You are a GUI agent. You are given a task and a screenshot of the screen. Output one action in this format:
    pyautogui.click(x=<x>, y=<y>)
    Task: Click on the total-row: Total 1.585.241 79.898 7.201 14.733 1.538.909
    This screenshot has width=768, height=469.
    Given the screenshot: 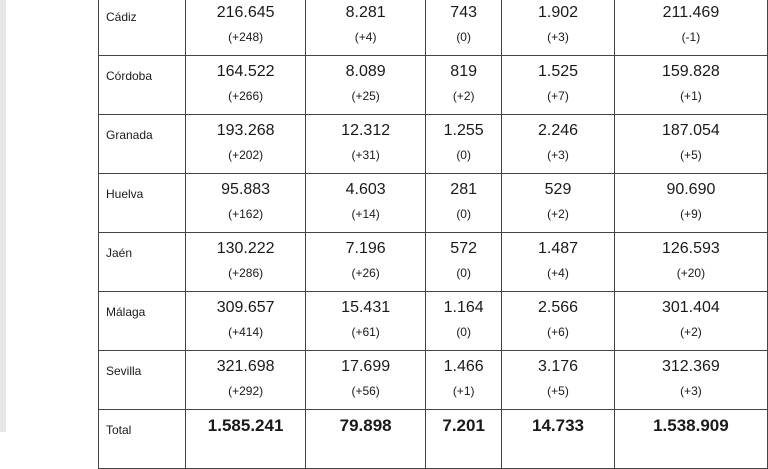 What is the action you would take?
    pyautogui.click(x=432, y=439)
    